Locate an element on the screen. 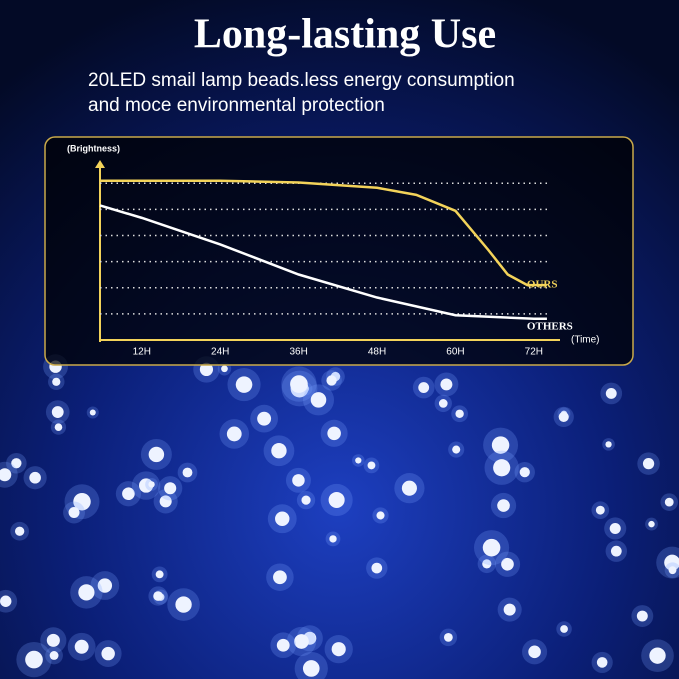 This screenshot has height=679, width=679. x-tick-label: 24H is located at coordinates (220, 352).